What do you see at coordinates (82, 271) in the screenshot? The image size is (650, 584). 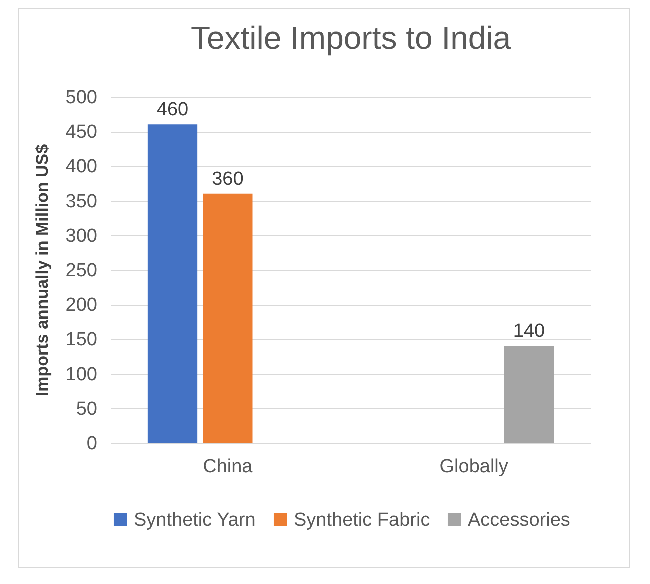 I see `y-tick-label: 250` at bounding box center [82, 271].